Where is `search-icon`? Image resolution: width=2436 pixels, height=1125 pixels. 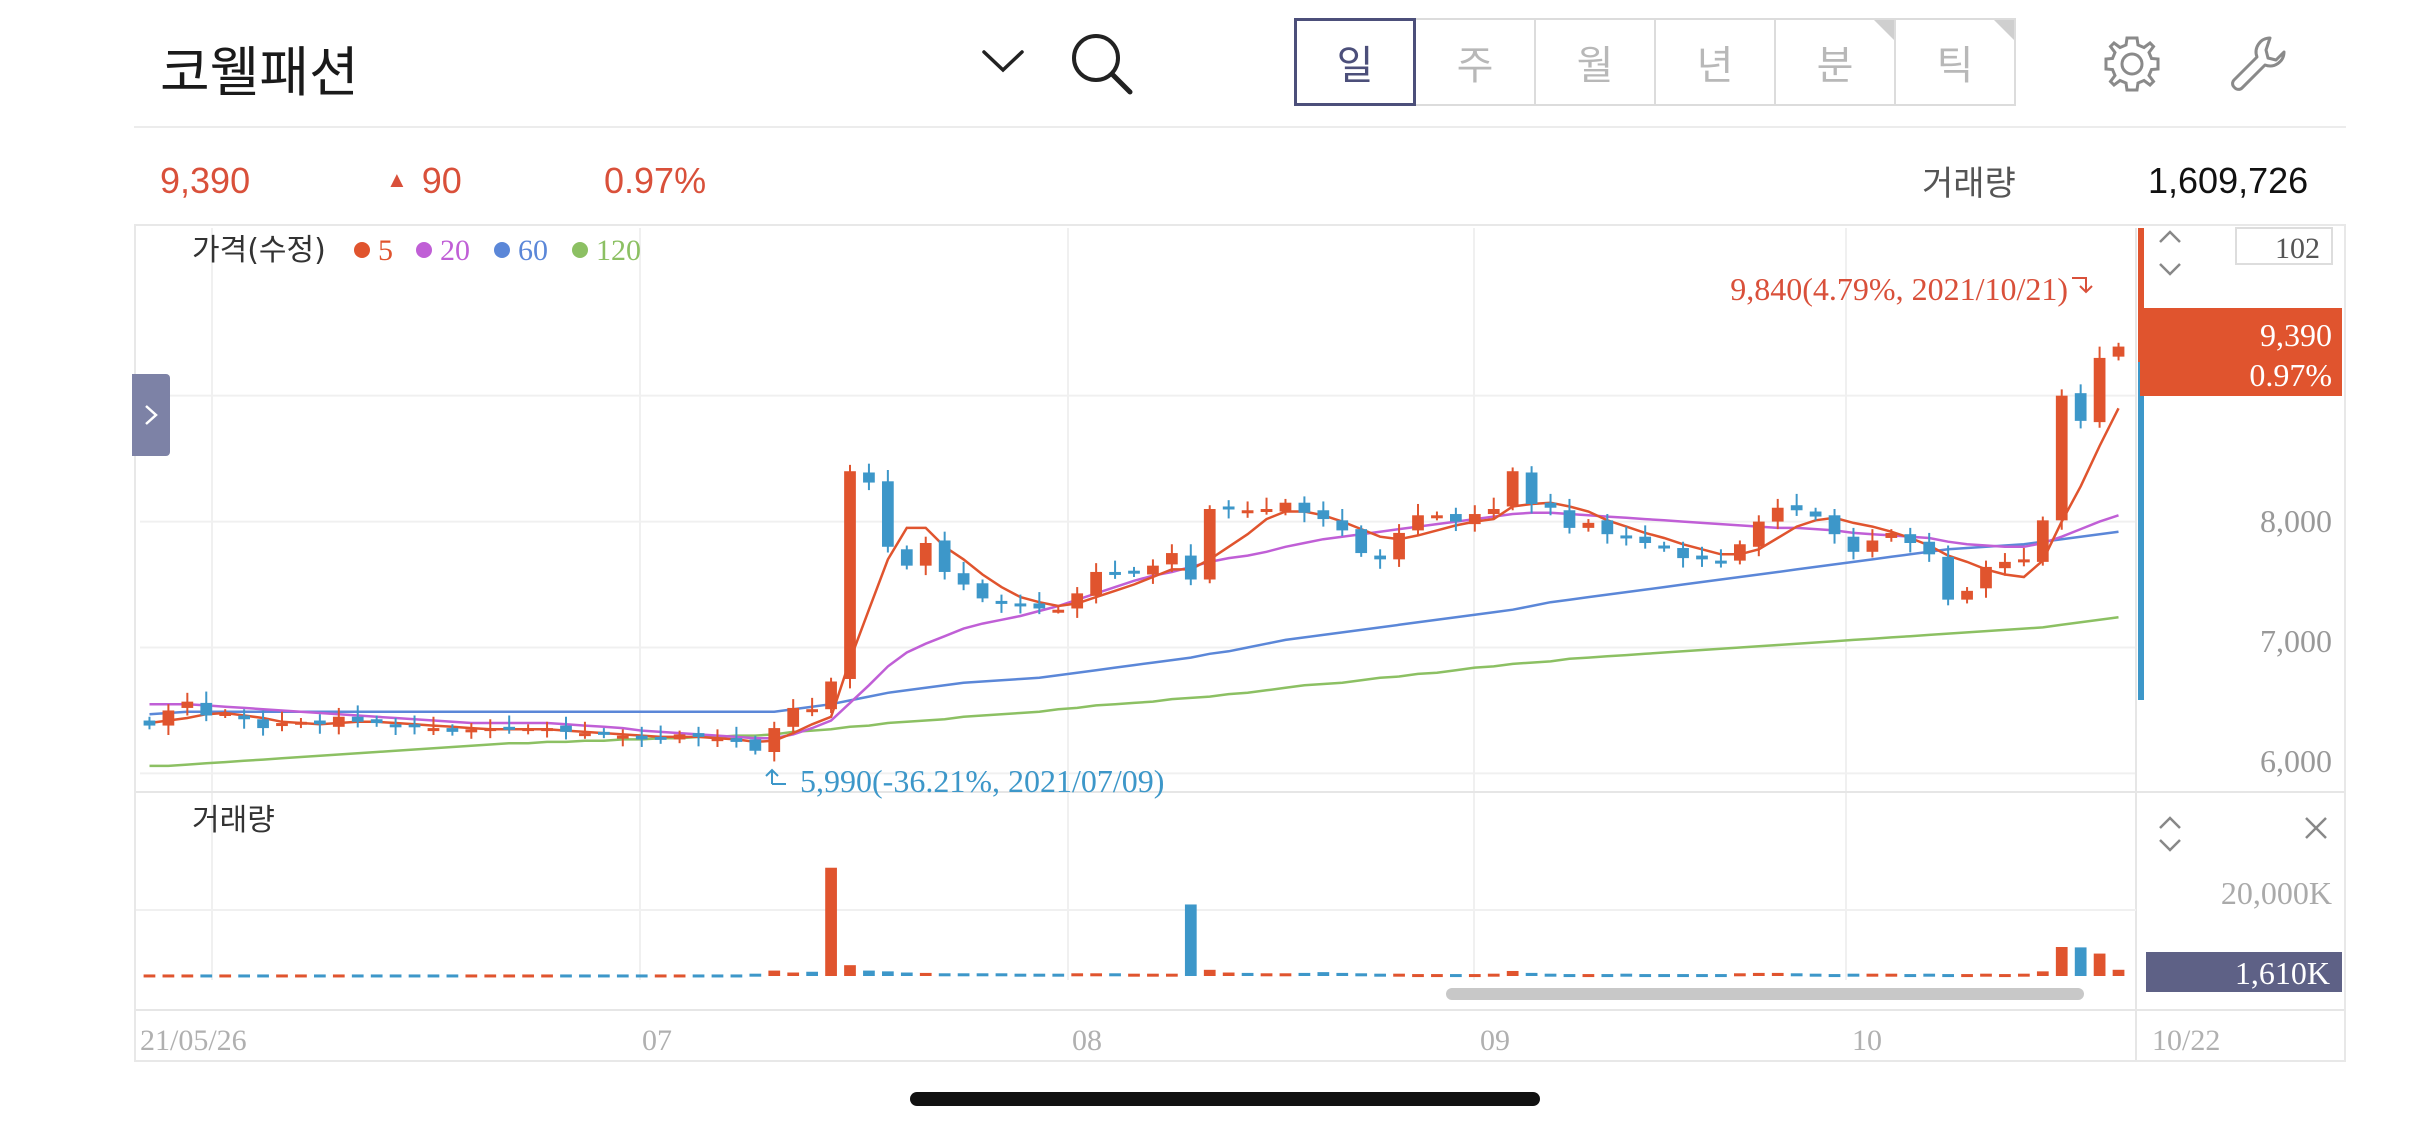 search-icon is located at coordinates (1101, 63).